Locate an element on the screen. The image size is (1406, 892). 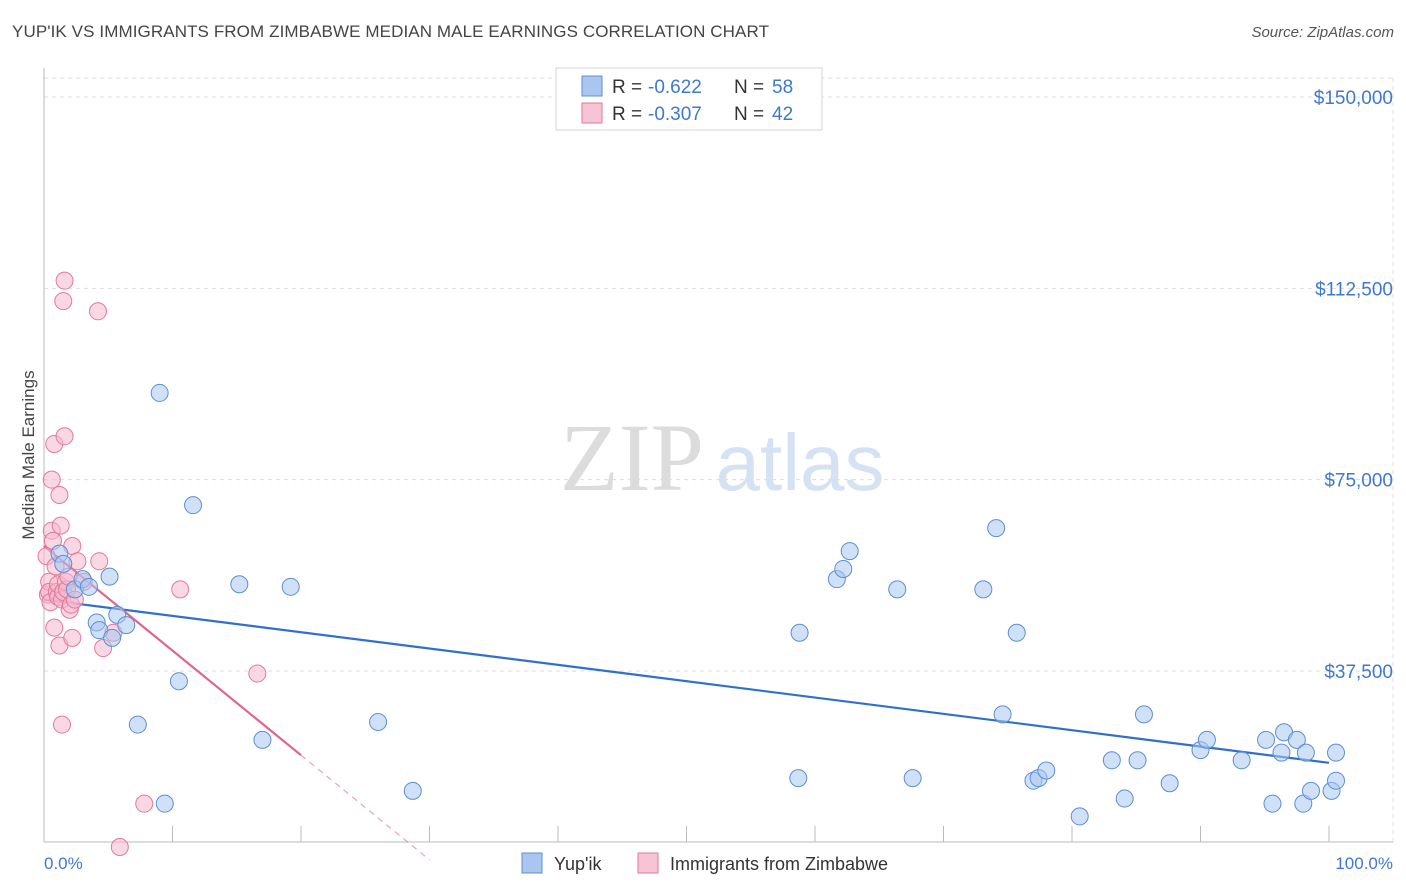
y-axis-label: Median Male Earnings is located at coordinates (28, 454).